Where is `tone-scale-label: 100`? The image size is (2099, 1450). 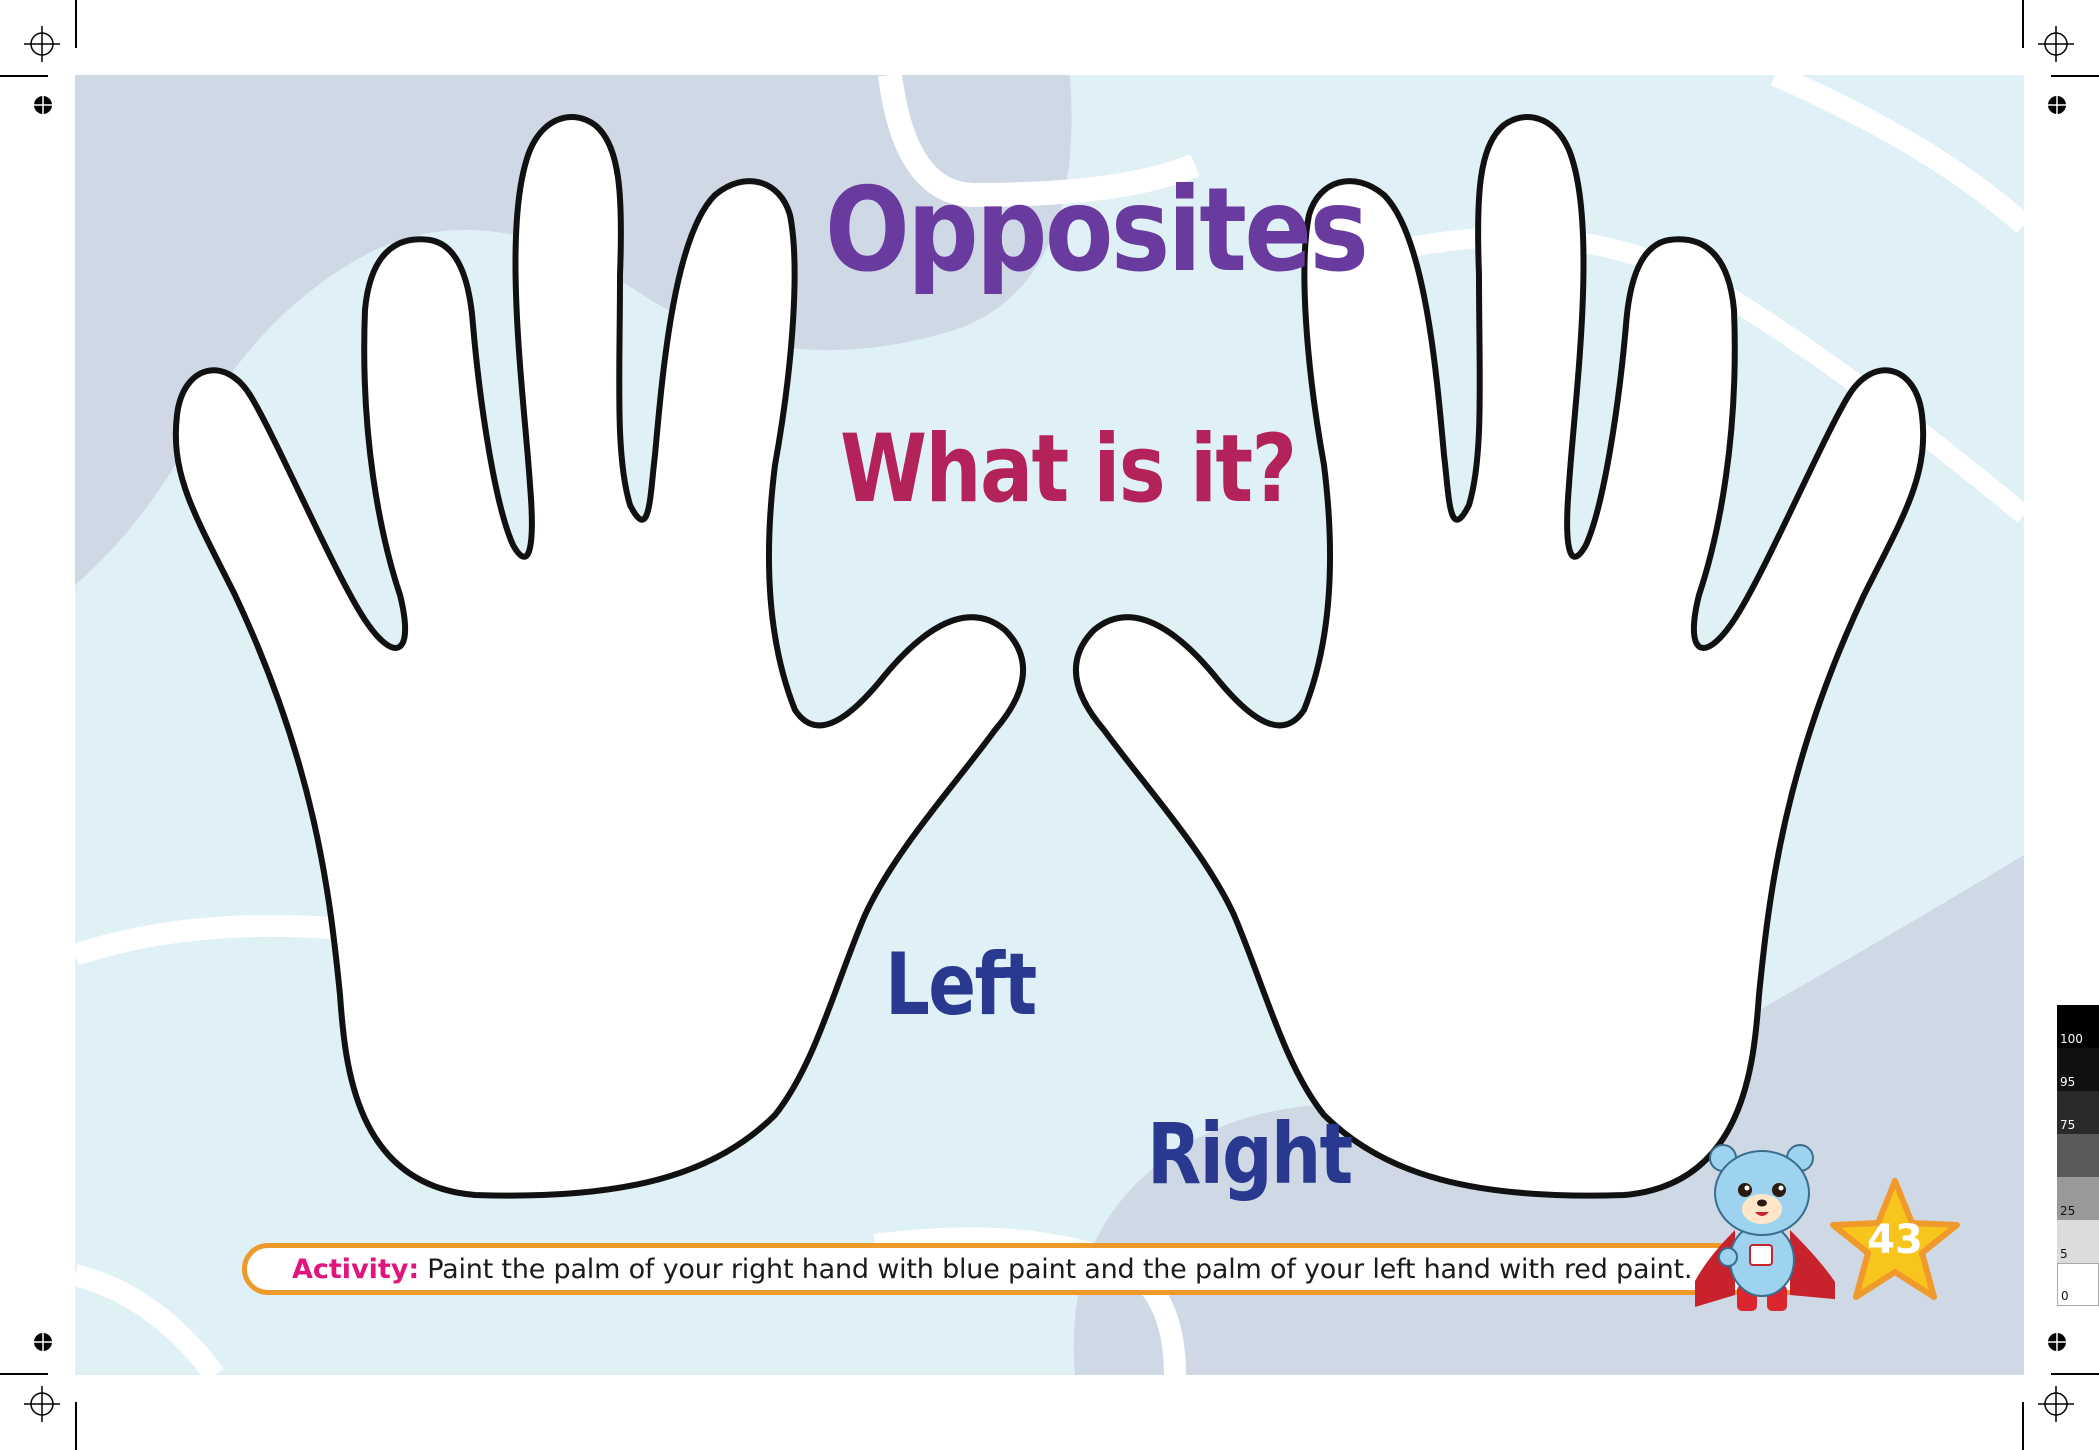 tone-scale-label: 100 is located at coordinates (2071, 1039).